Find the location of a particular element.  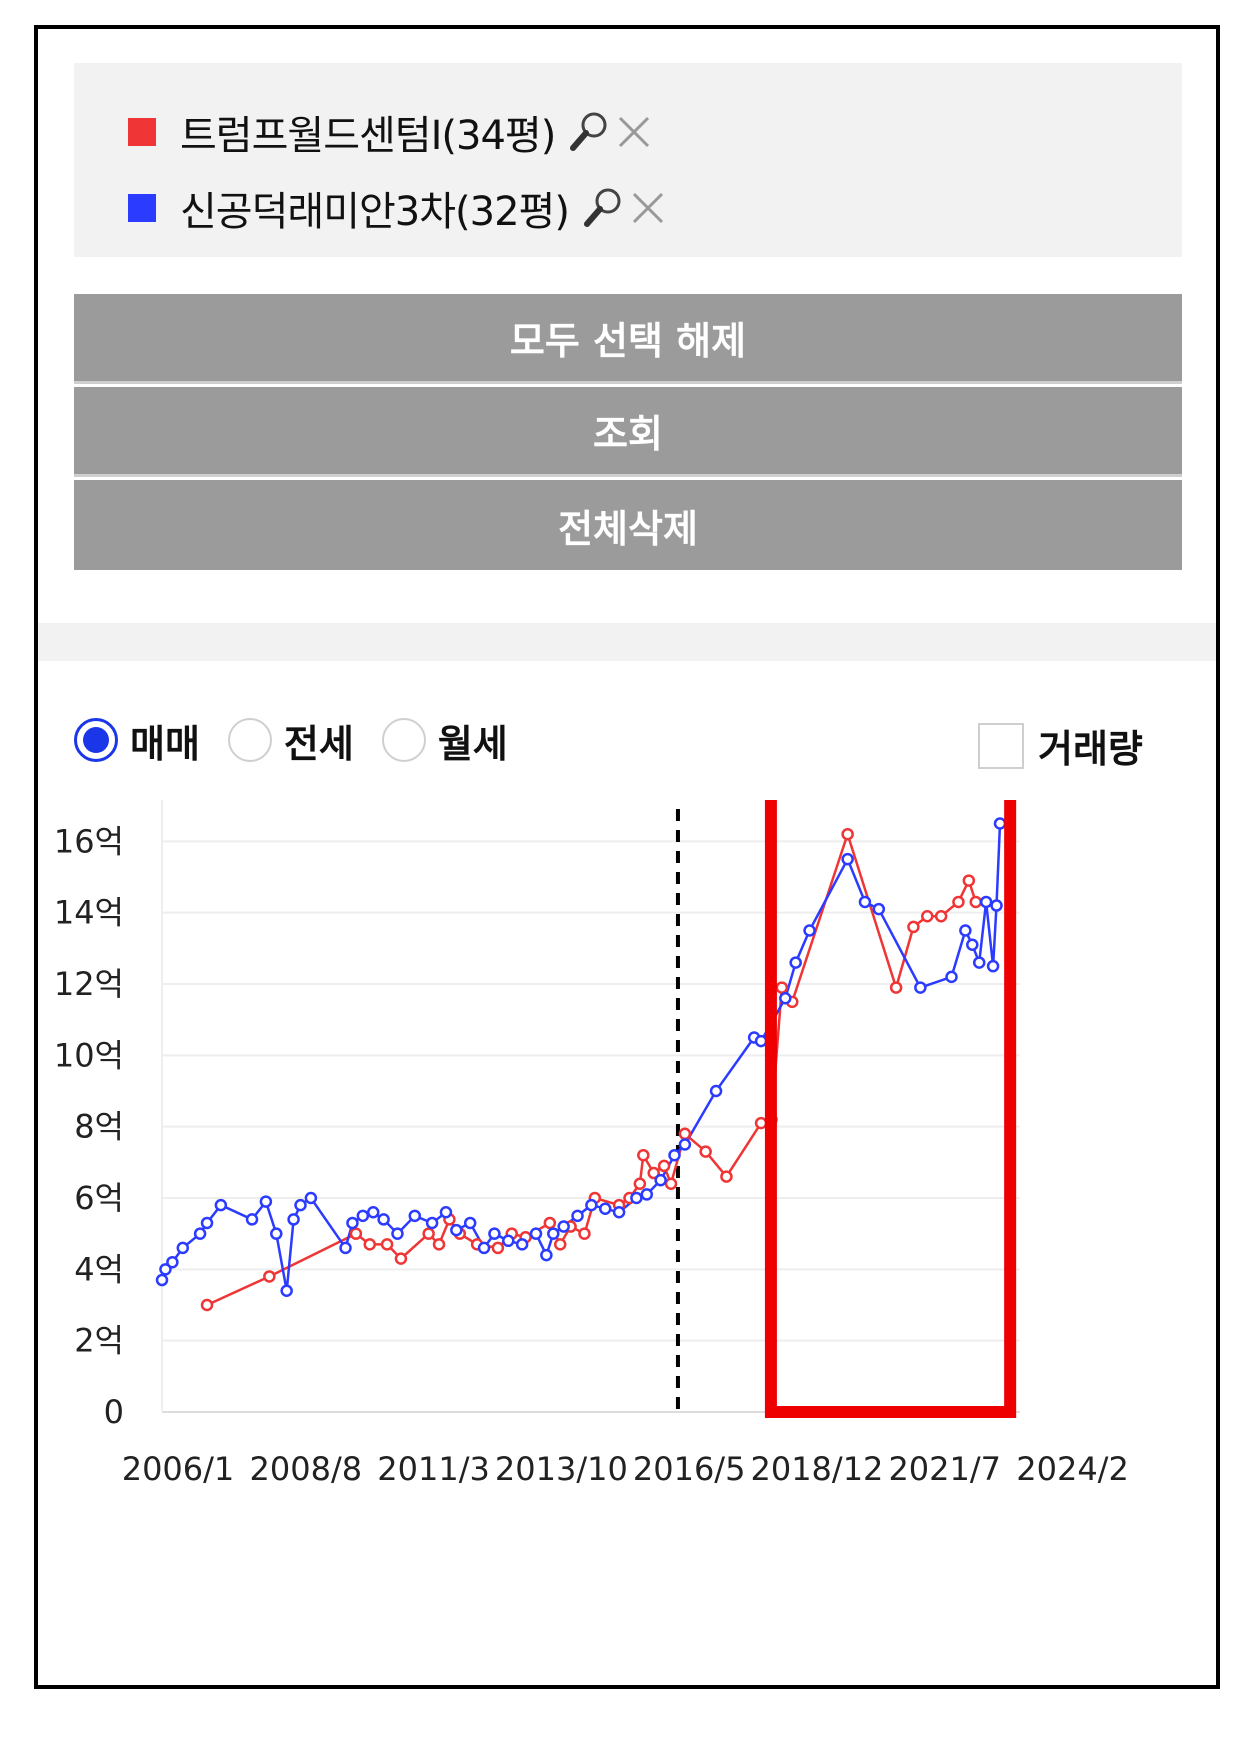

search-button: 조회 is located at coordinates (628, 432).